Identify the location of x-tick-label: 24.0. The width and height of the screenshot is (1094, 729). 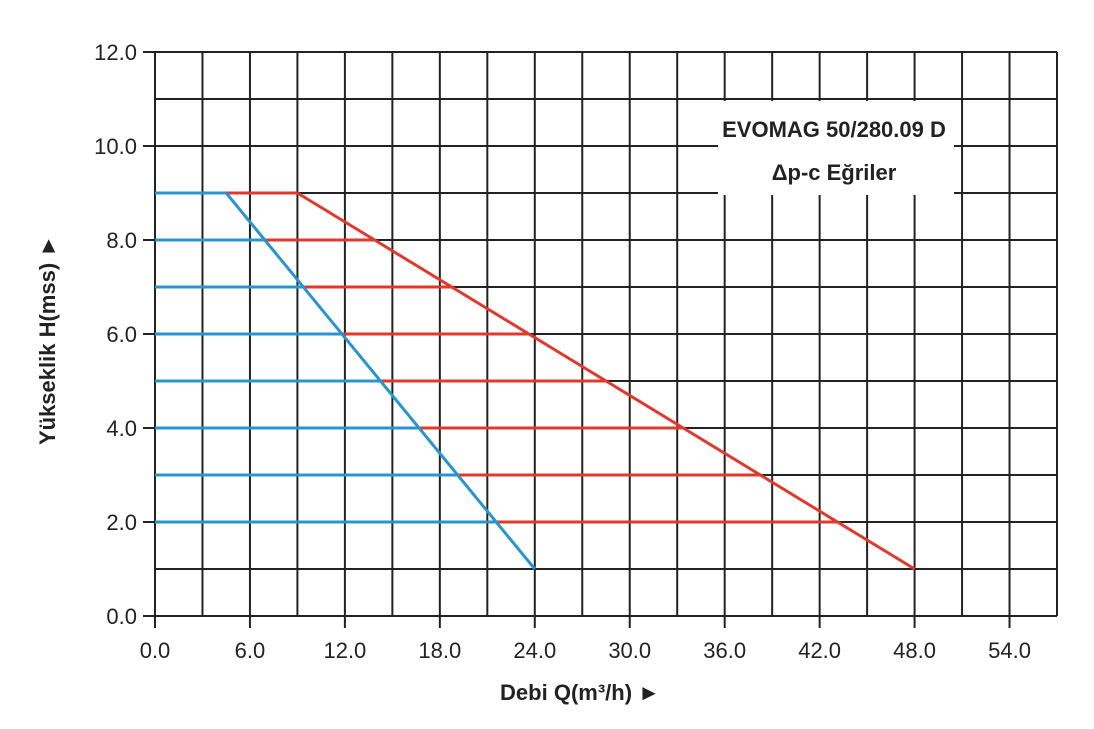
(534, 650).